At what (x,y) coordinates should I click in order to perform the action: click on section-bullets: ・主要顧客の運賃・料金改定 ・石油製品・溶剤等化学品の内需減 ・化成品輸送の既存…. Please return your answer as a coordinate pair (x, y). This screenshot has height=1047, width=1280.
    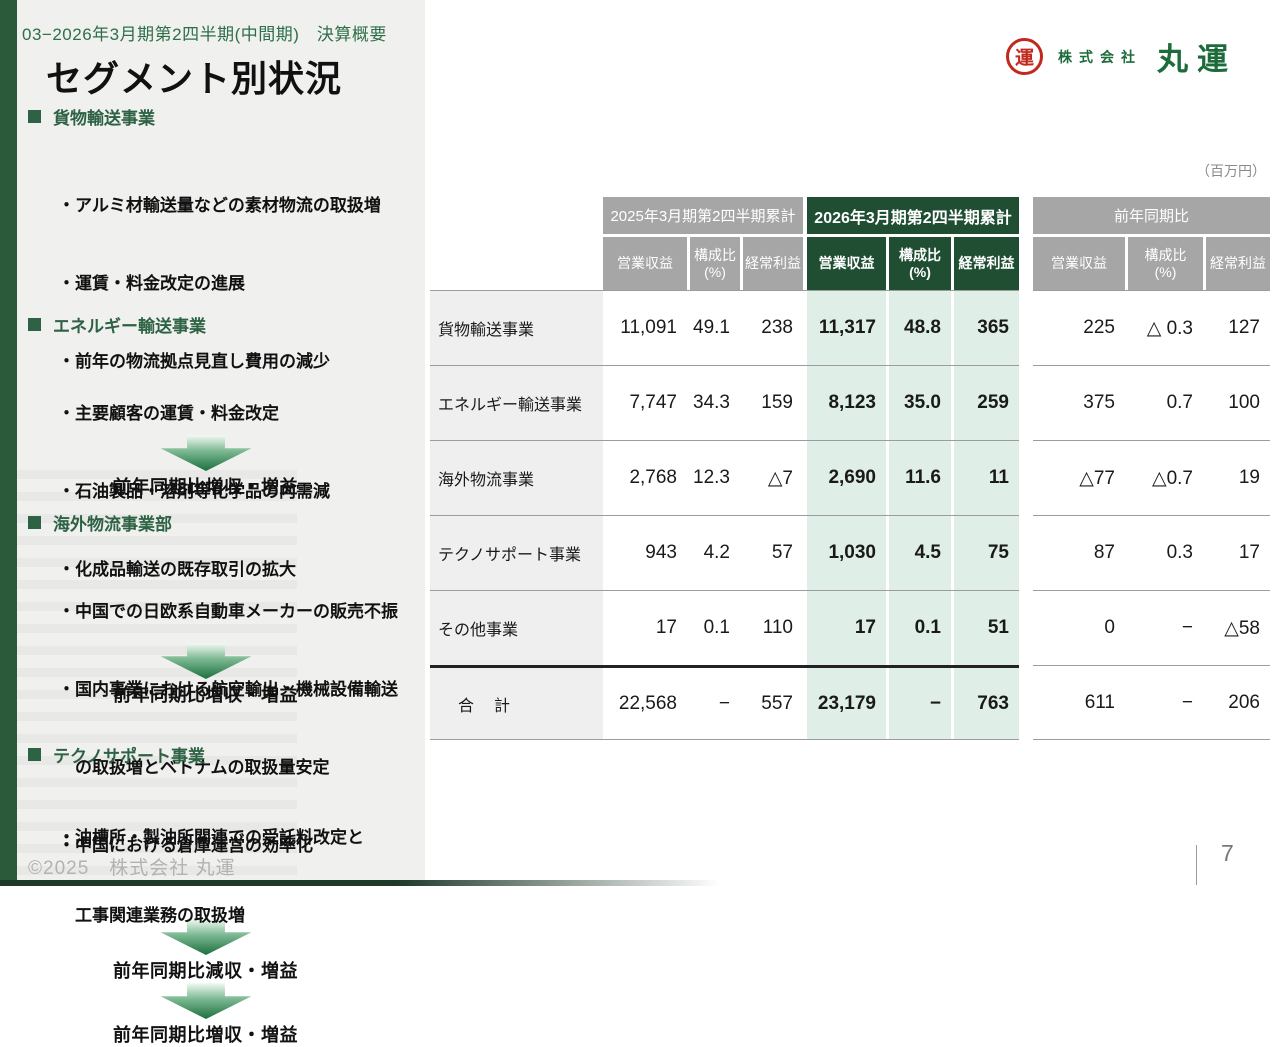
    Looking at the image, I should click on (228, 492).